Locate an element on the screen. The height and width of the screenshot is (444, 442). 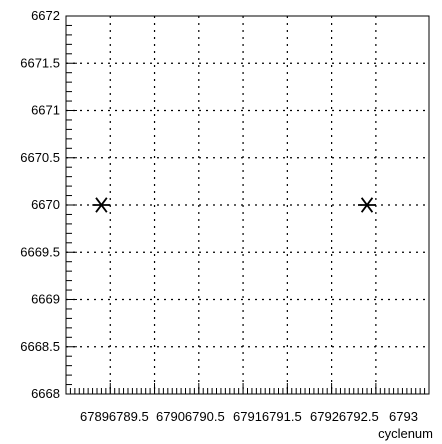
y-tick-label: 6671 is located at coordinates (45, 110).